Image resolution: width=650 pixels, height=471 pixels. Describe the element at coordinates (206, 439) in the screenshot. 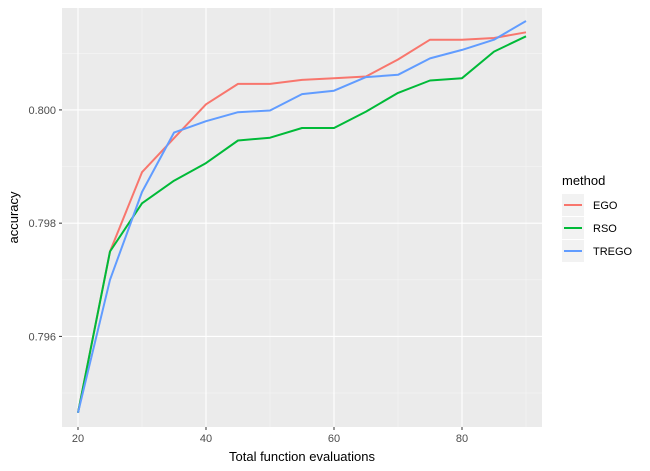

I see `x-tick-label: 40` at that location.